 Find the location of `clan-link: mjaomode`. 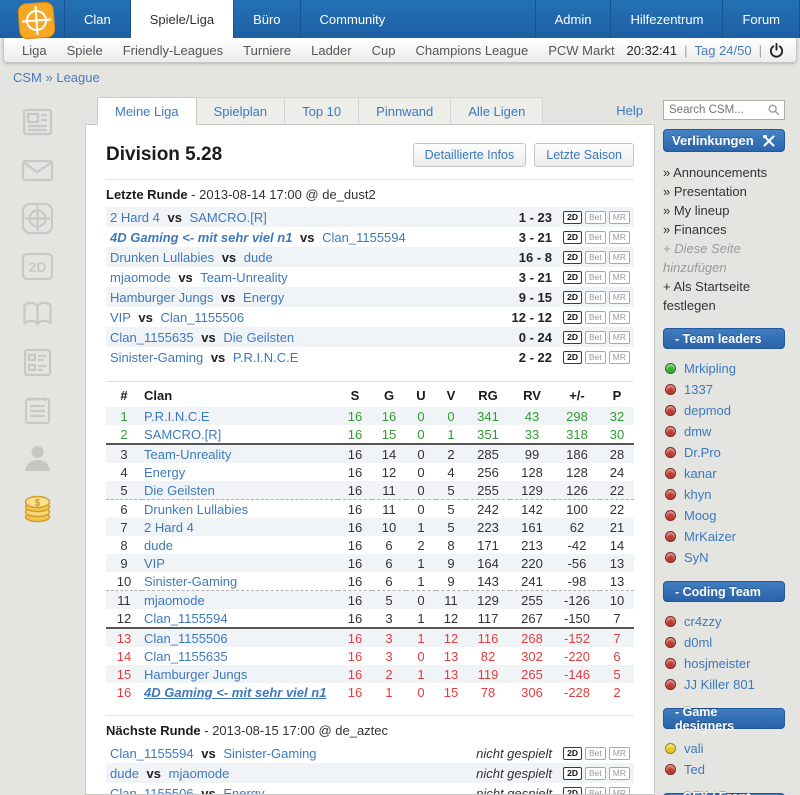

clan-link: mjaomode is located at coordinates (174, 600).